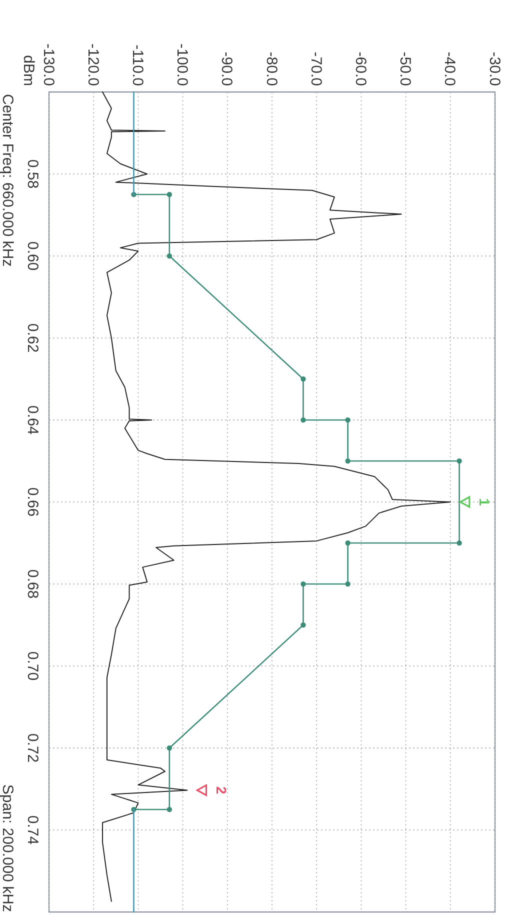  I want to click on y-tick-label: 0.68, so click(32, 584).